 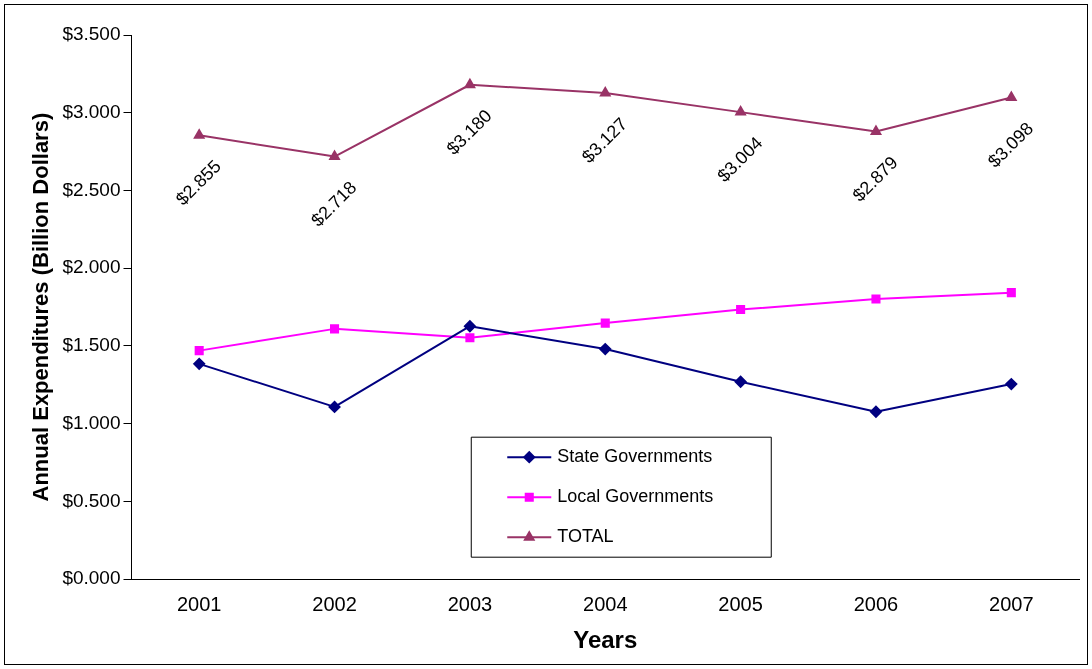 I want to click on y-tick-label: $1.500, so click(x=91, y=345).